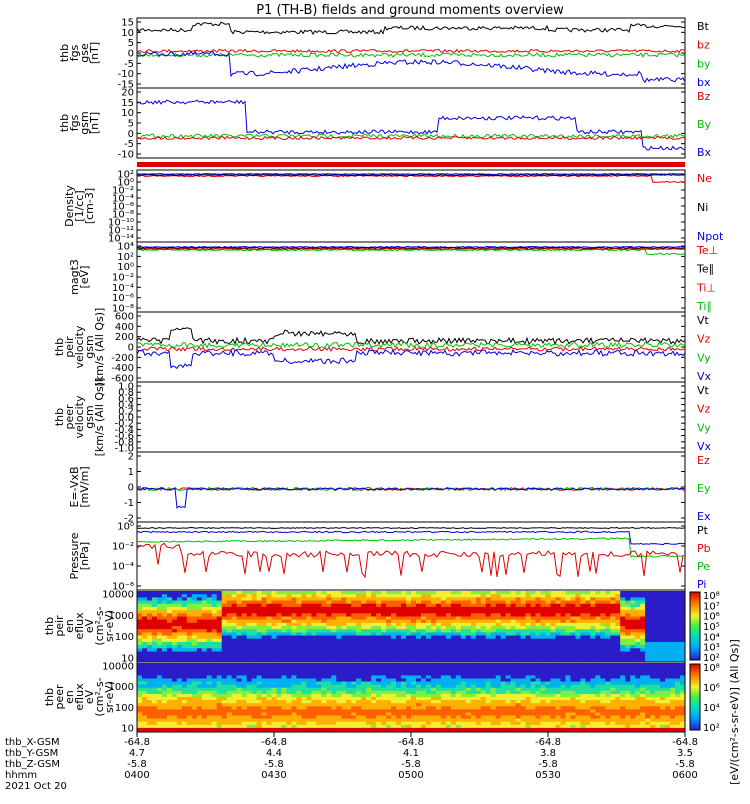 The height and width of the screenshot is (804, 750). I want to click on legend-Ey: Ey, so click(704, 488).